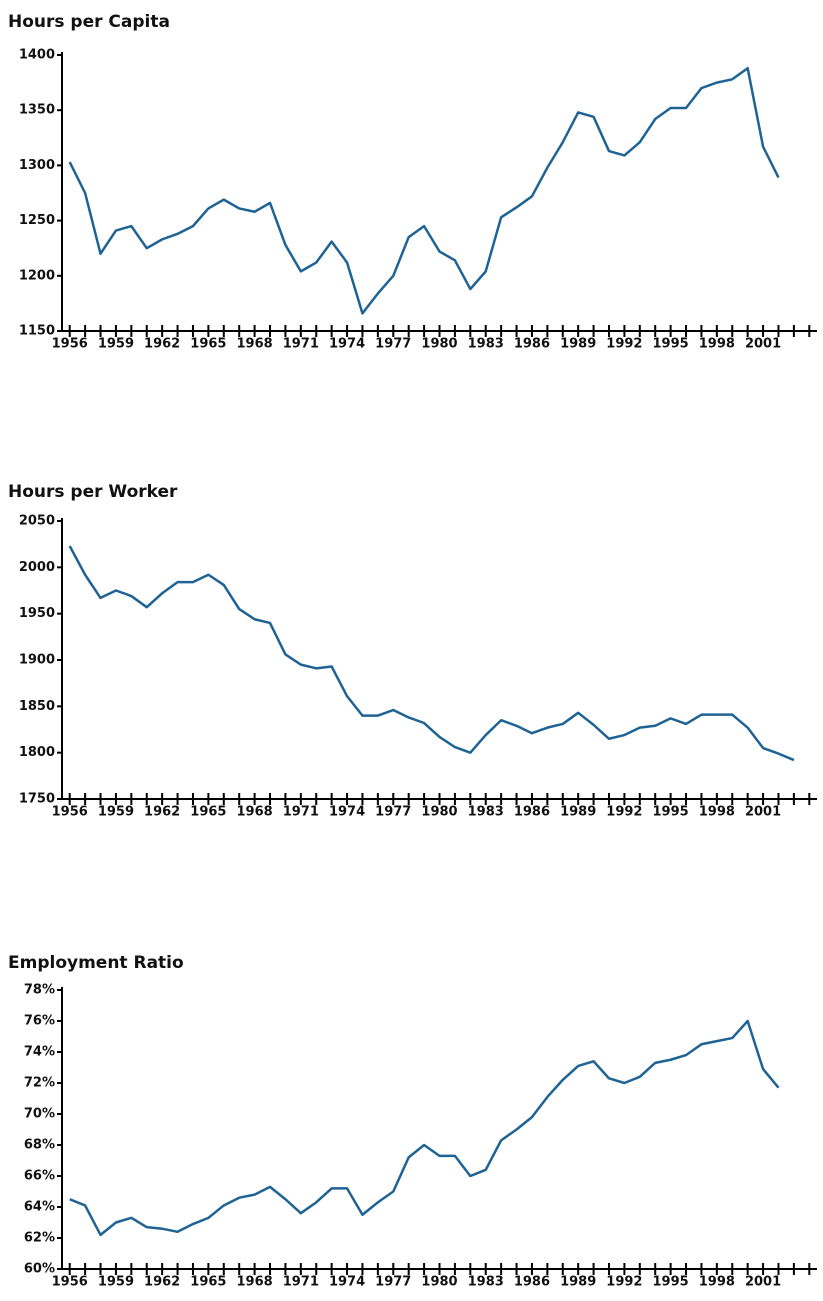 This screenshot has width=823, height=1301. I want to click on chart-title: Hours per Capita, so click(89, 22).